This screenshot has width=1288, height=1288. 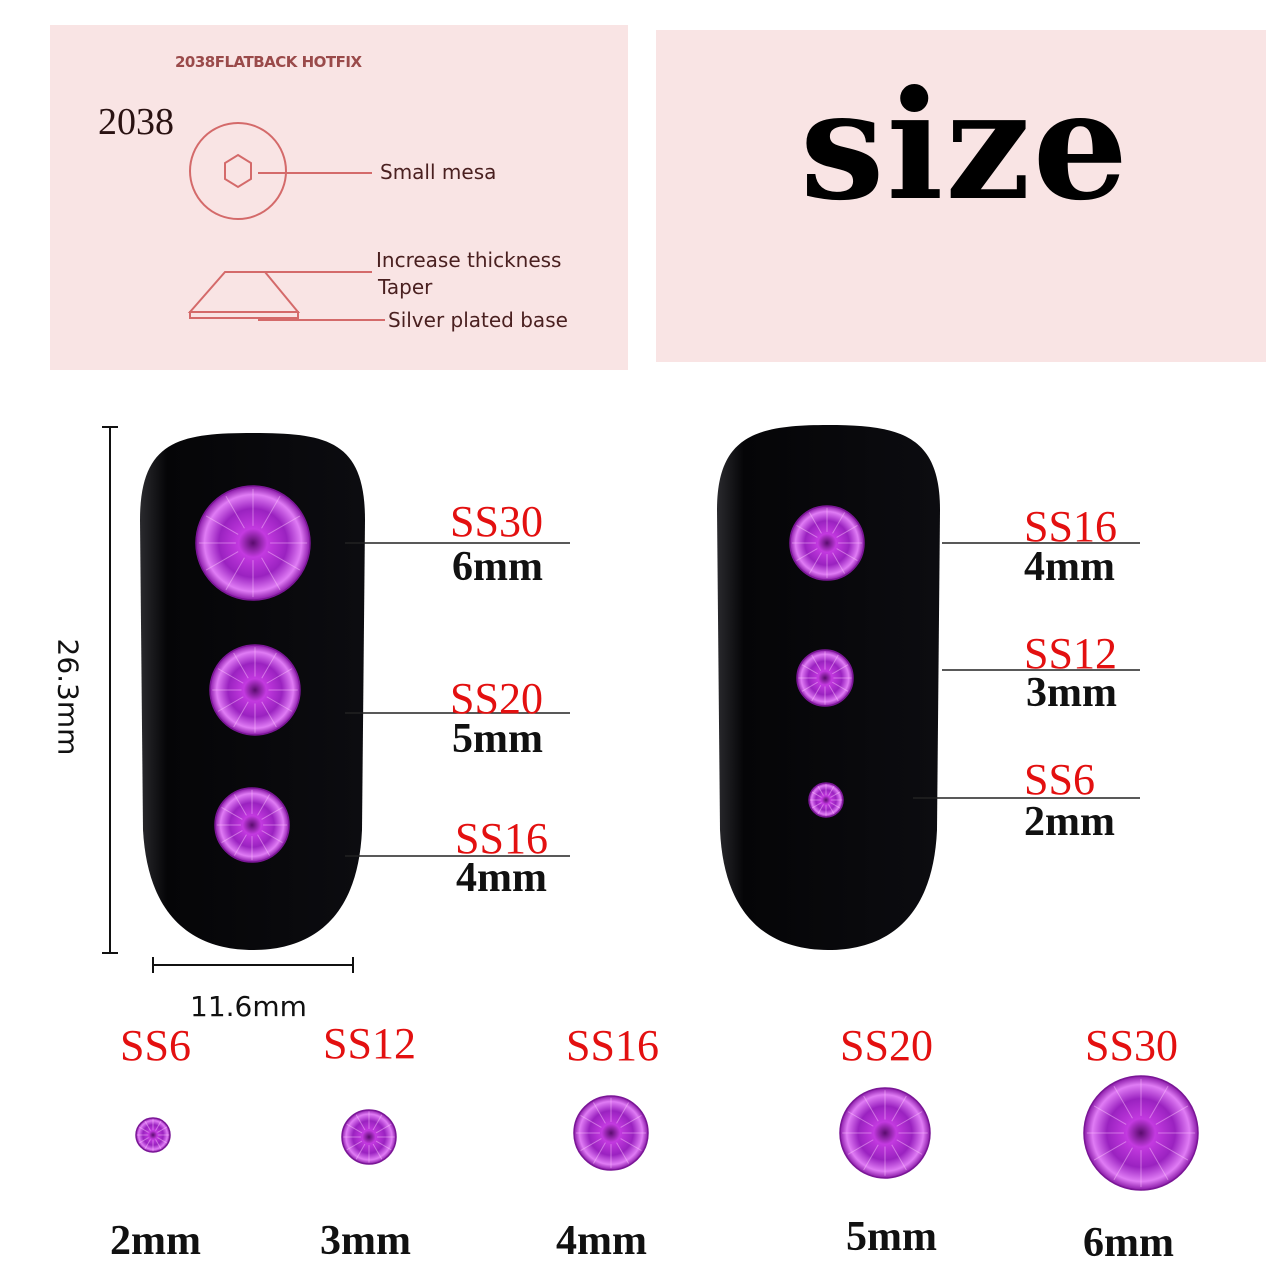 I want to click on callout-small-mesa: Small mesa, so click(x=438, y=172).